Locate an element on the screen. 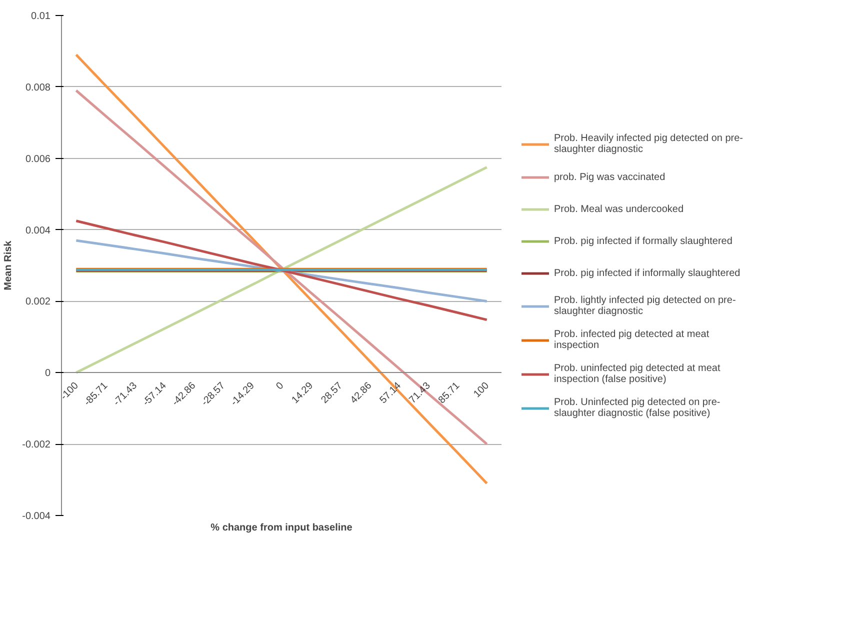  y-tick-label: 0 is located at coordinates (47, 374).